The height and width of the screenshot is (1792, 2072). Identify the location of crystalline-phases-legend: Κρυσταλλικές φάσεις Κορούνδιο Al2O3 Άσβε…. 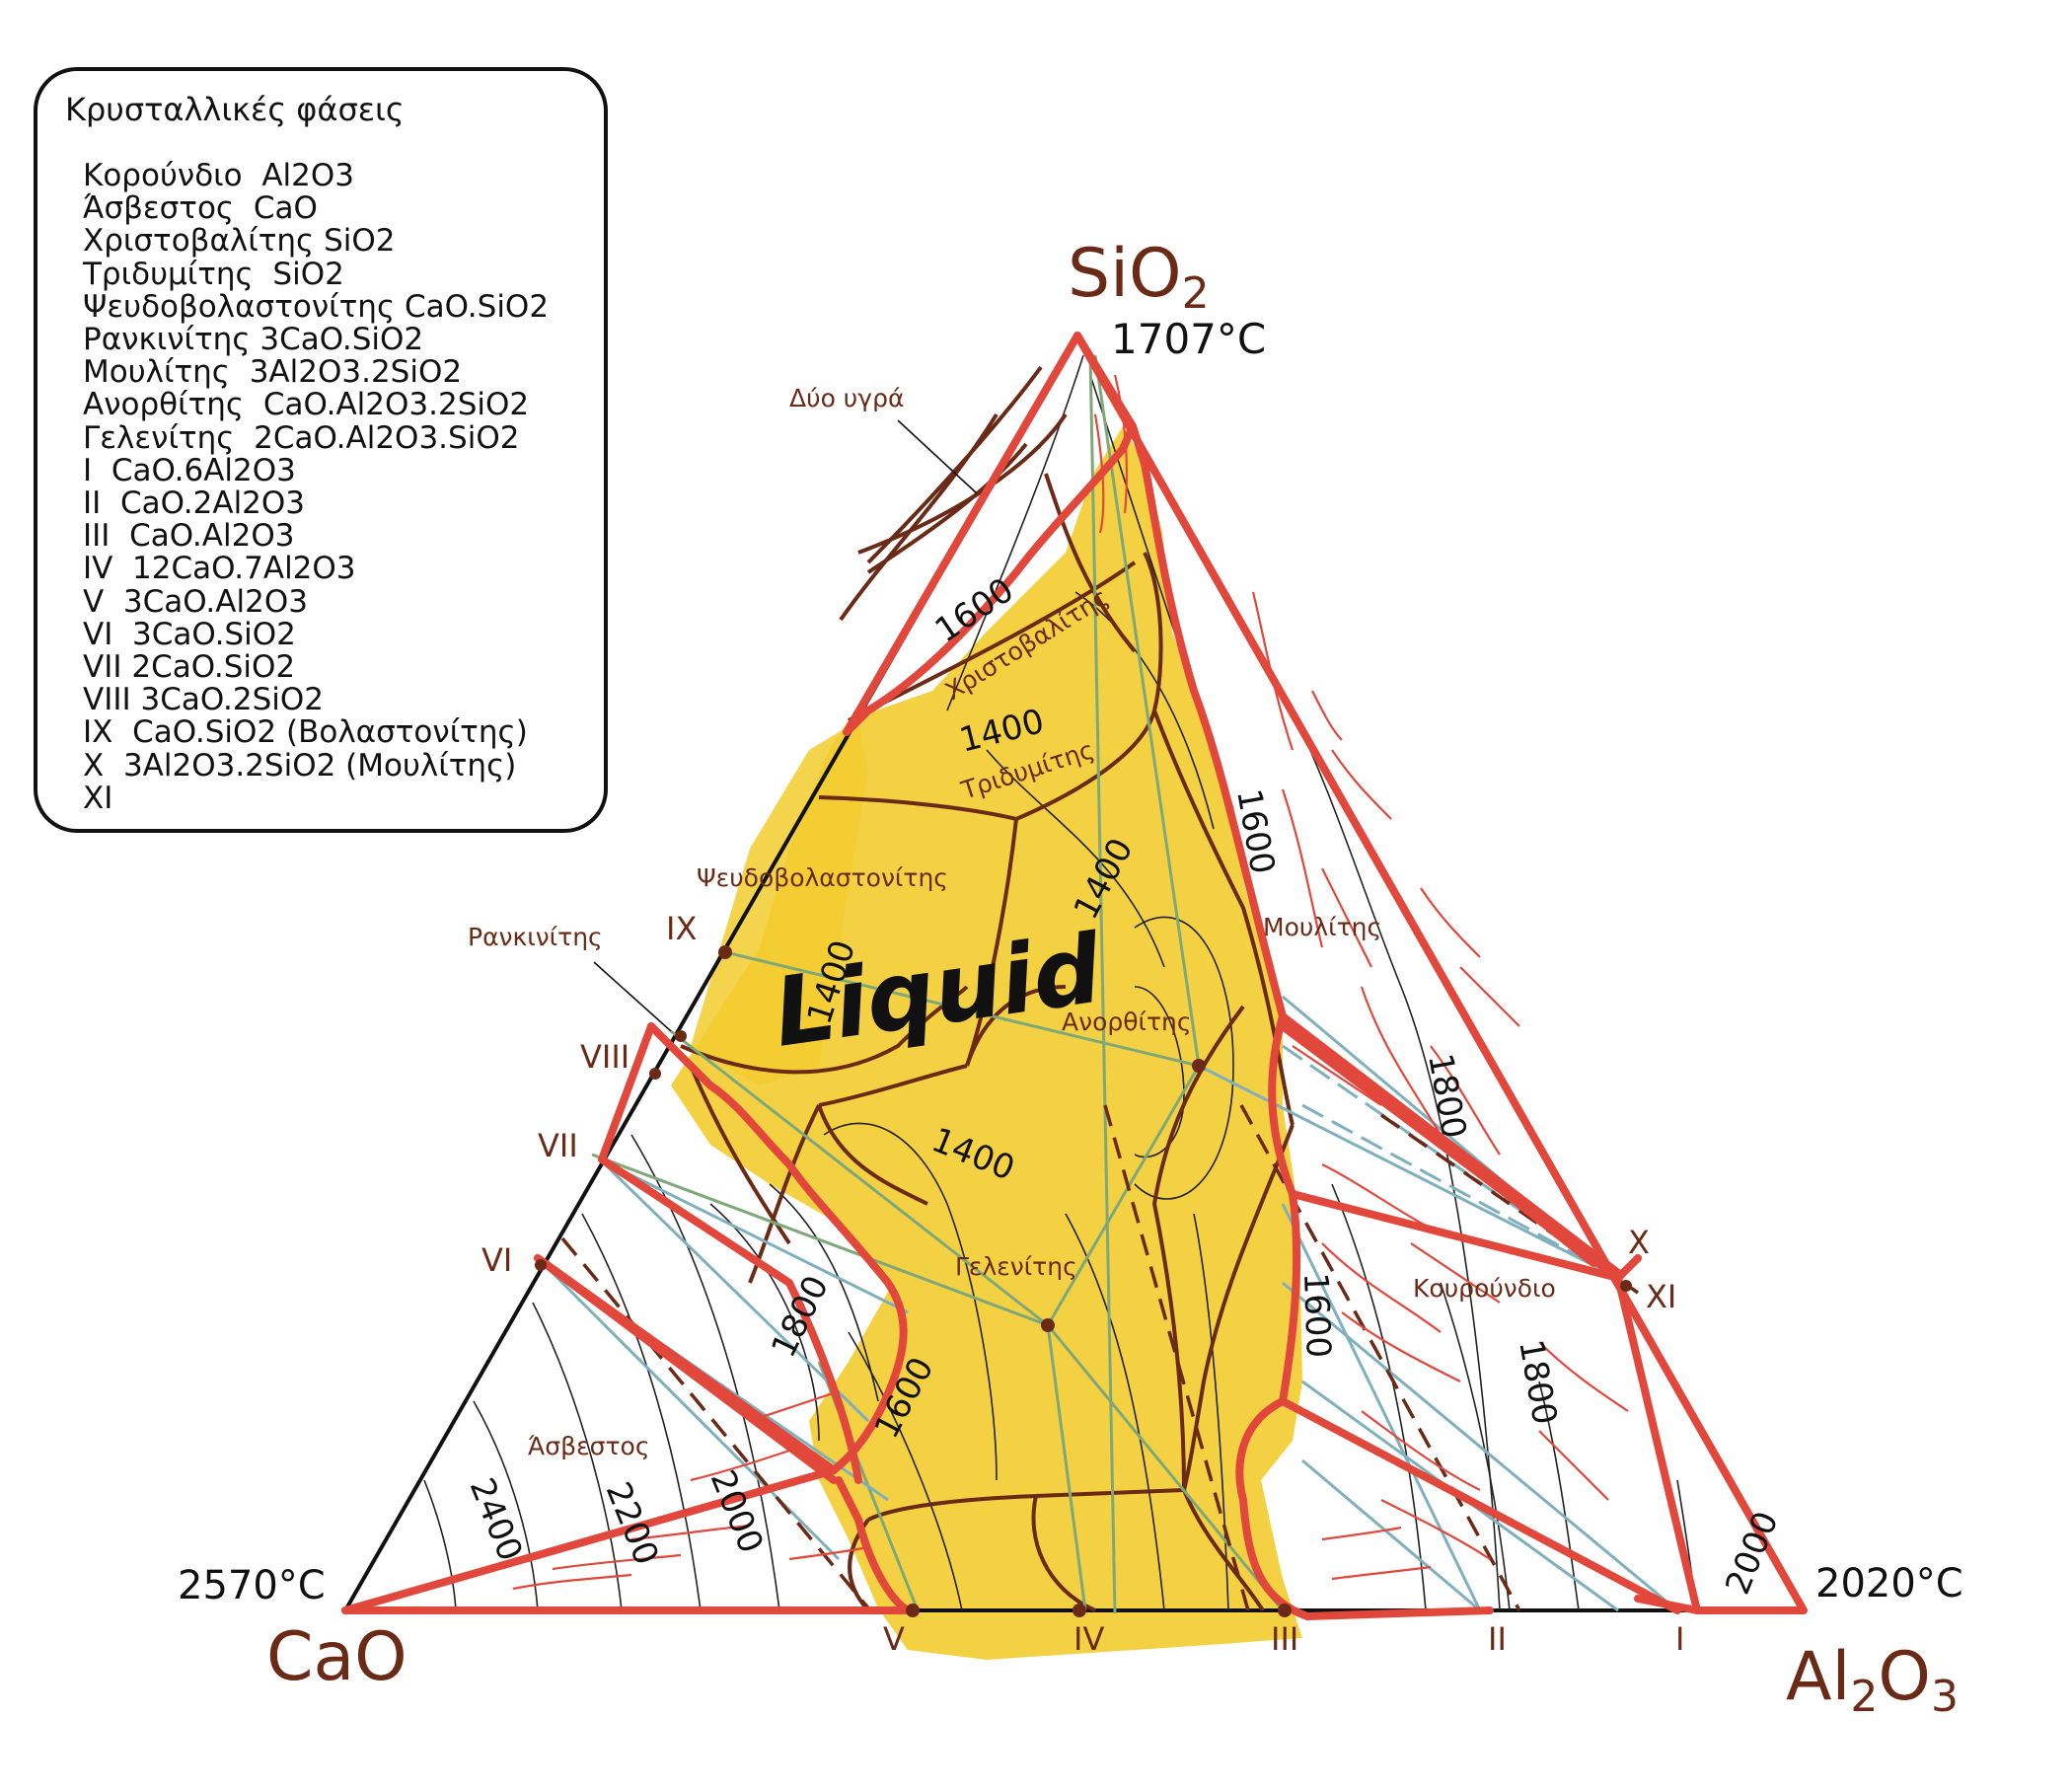
(321, 450).